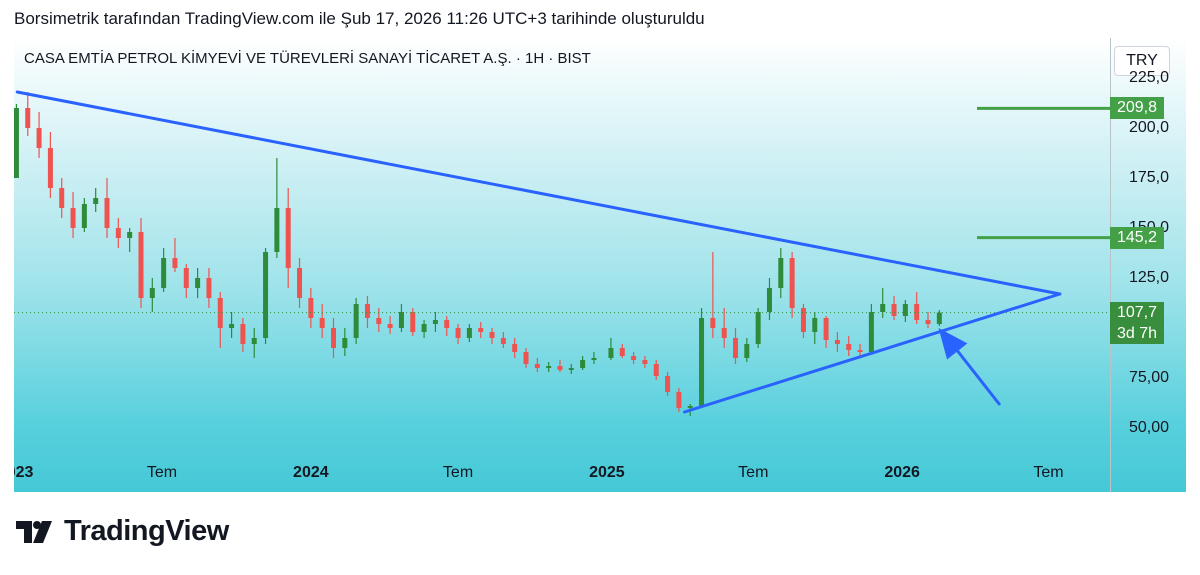 This screenshot has height=575, width=1200. What do you see at coordinates (1149, 277) in the screenshot?
I see `y-tick-label: 125,0` at bounding box center [1149, 277].